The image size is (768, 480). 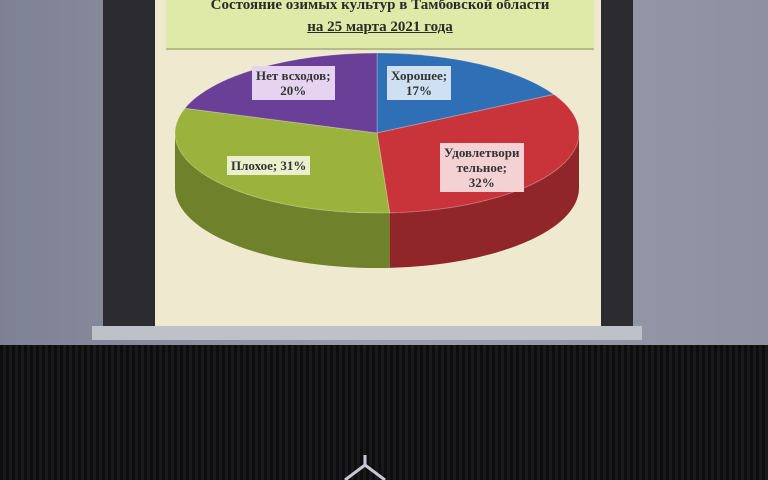 I want to click on slice-label-satisfactory: Удовлетвори тельное; 32%, so click(x=482, y=167).